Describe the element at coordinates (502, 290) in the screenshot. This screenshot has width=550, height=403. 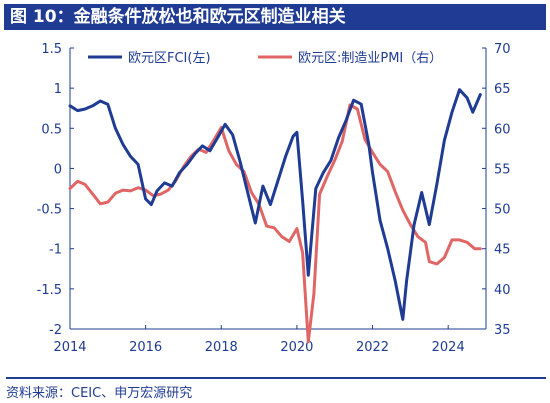
I see `right-tick-label: 40` at that location.